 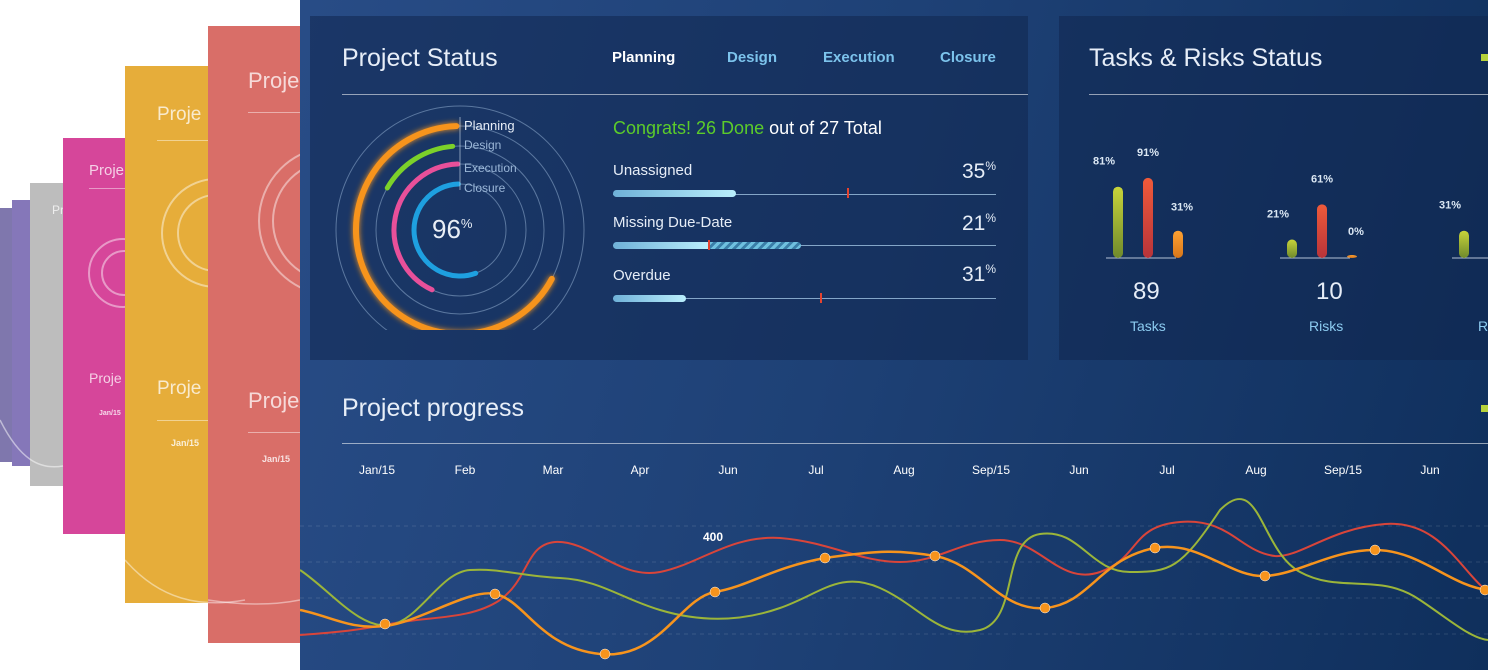 What do you see at coordinates (1278, 215) in the screenshot?
I see `bar-value-label: 21%` at bounding box center [1278, 215].